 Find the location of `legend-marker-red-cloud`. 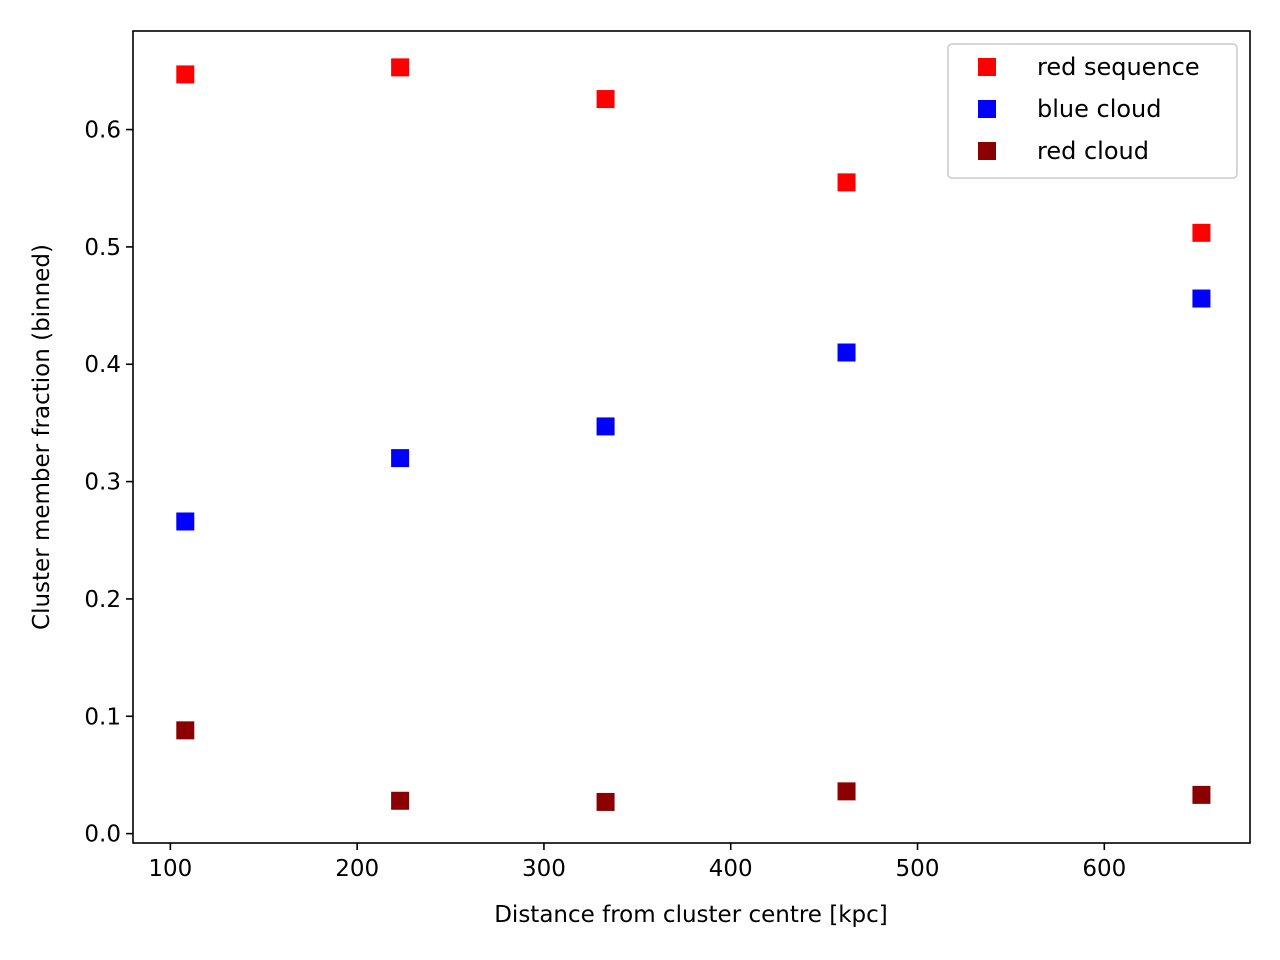

legend-marker-red-cloud is located at coordinates (987, 151).